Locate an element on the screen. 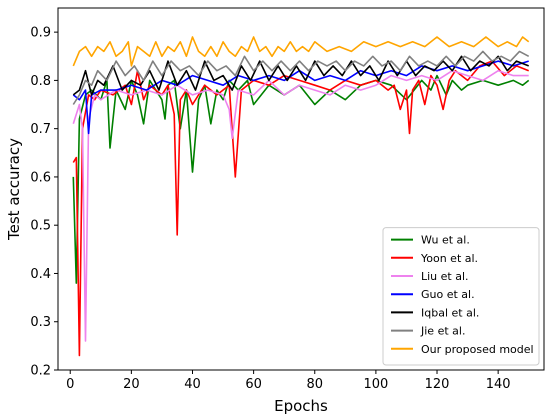 This screenshot has width=550, height=419. y-axis-label: Test accuracy is located at coordinates (14, 189).